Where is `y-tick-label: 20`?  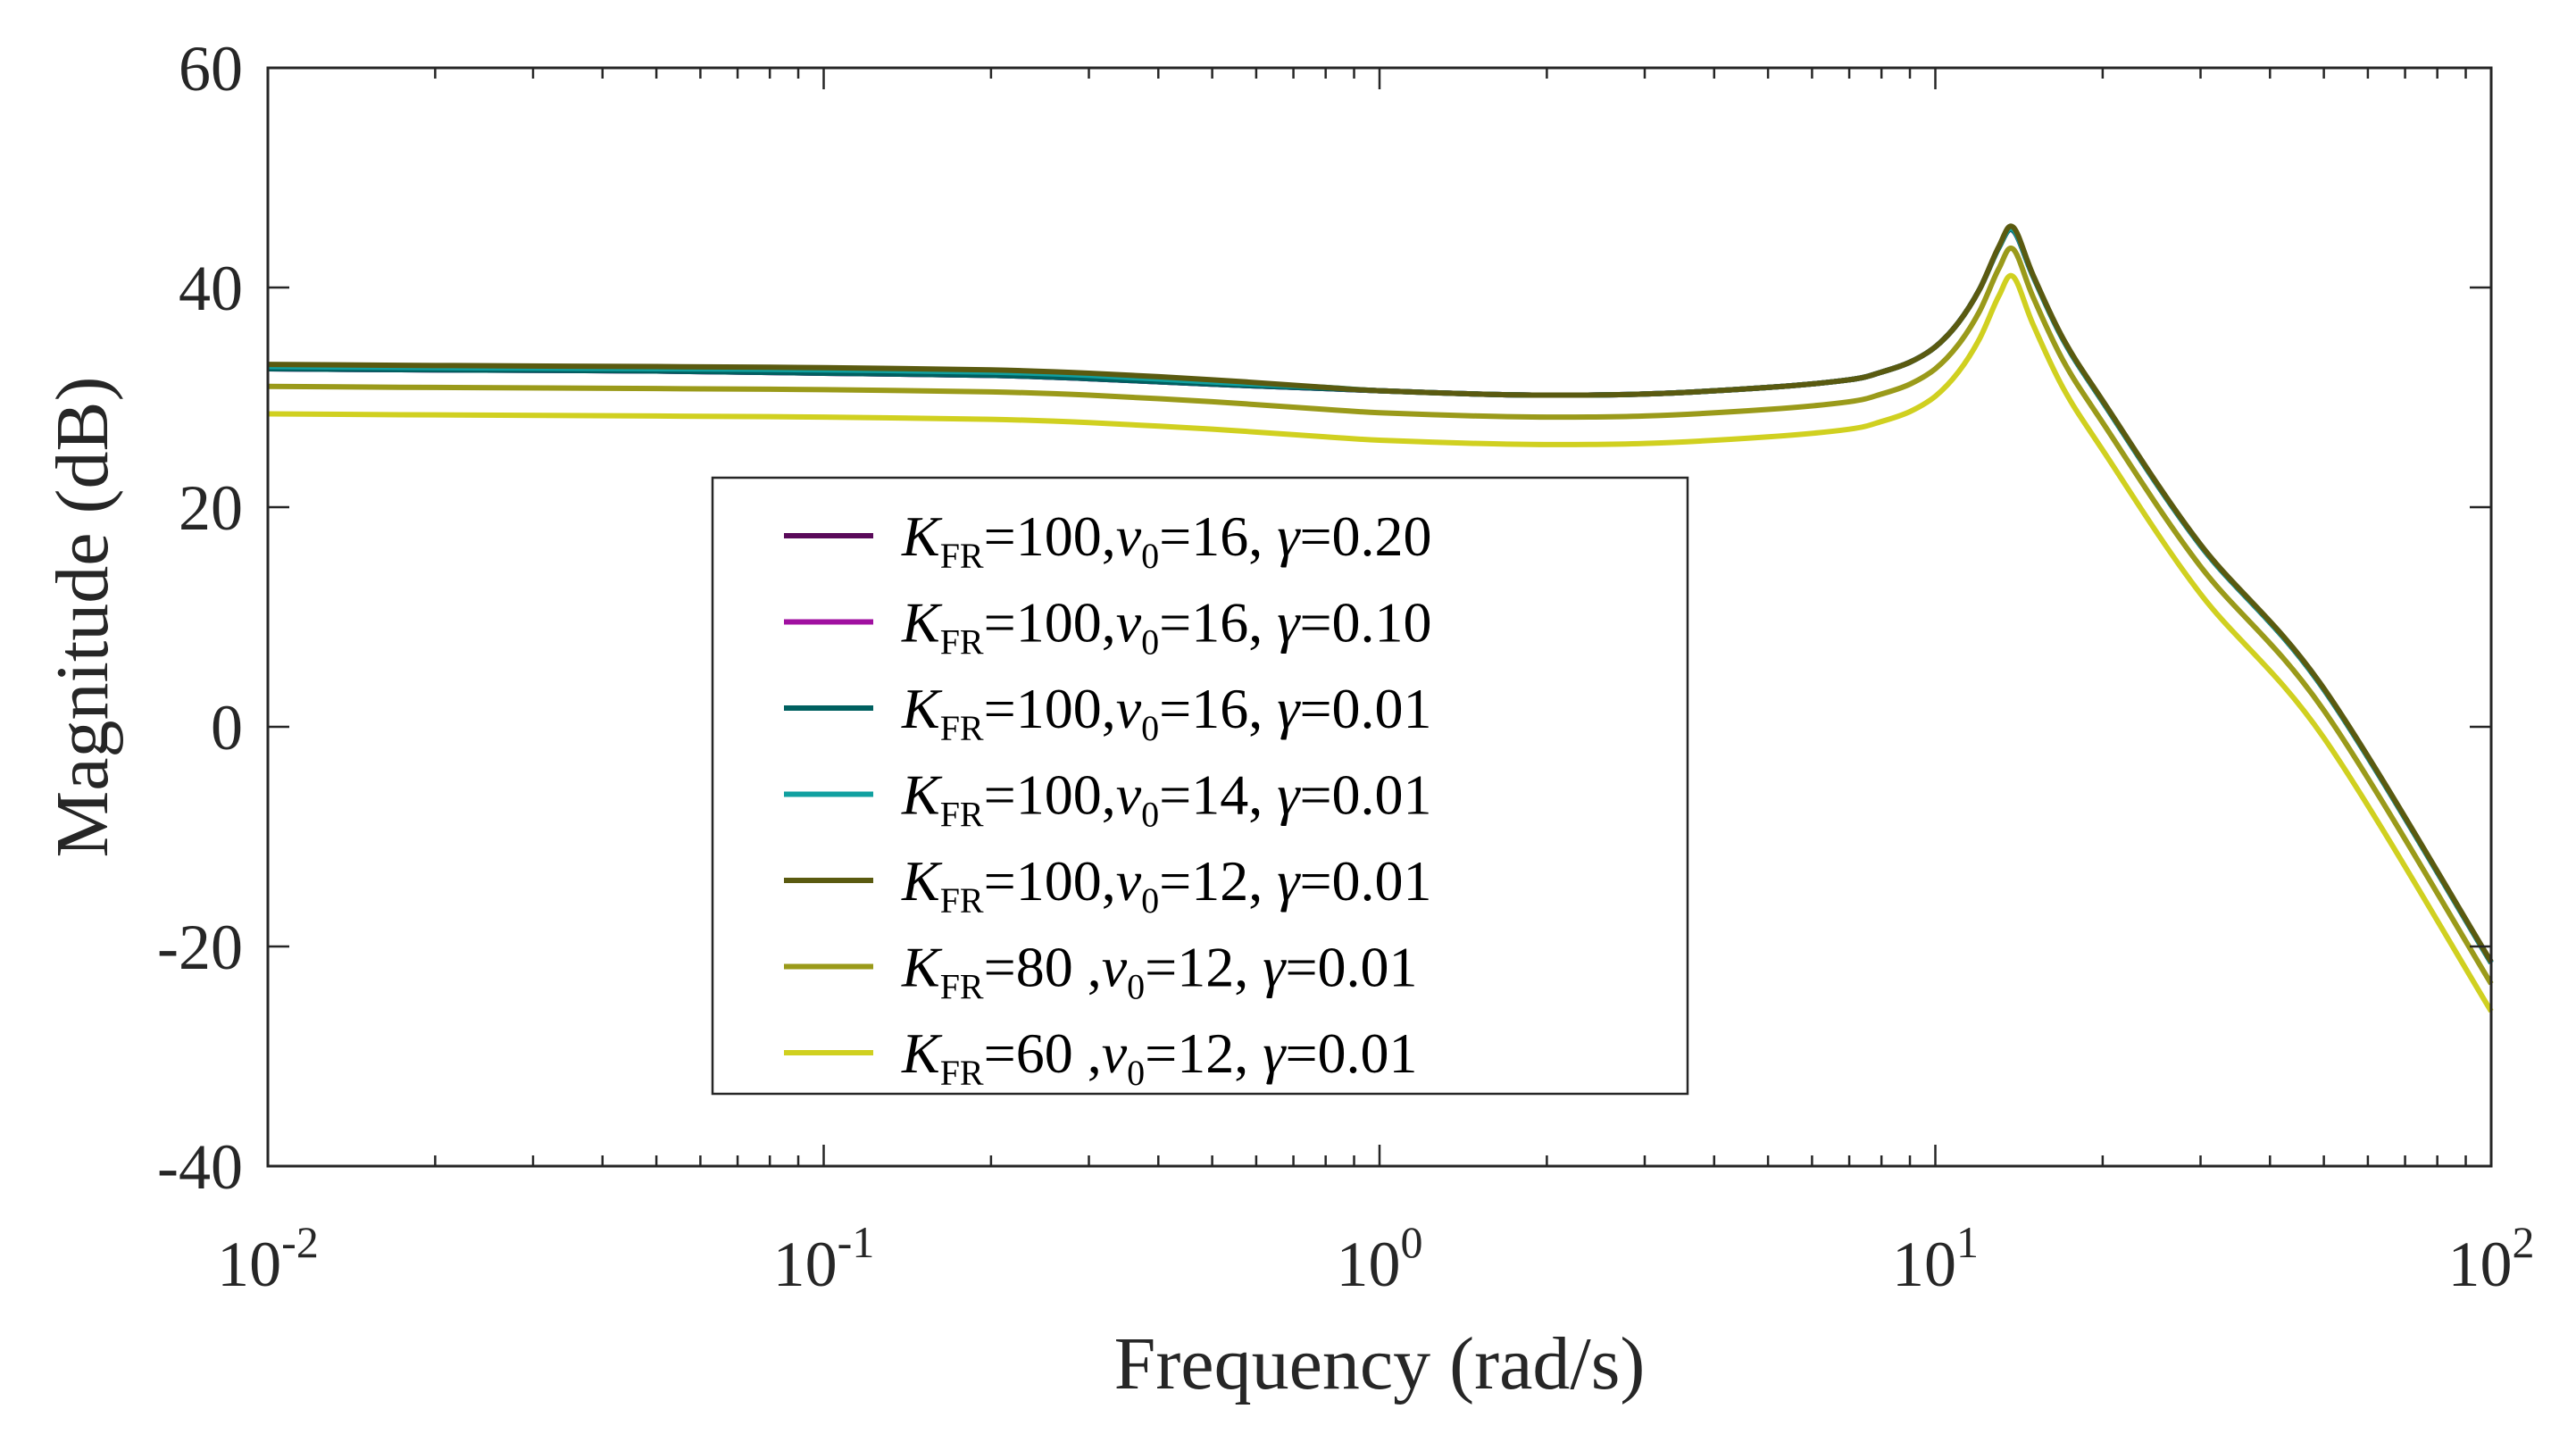
y-tick-label: 20 is located at coordinates (211, 508).